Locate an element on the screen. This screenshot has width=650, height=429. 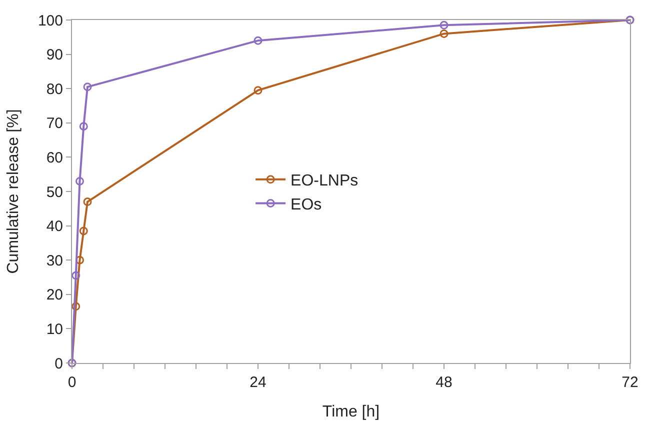
legend-label: EO-LNPs is located at coordinates (324, 181).